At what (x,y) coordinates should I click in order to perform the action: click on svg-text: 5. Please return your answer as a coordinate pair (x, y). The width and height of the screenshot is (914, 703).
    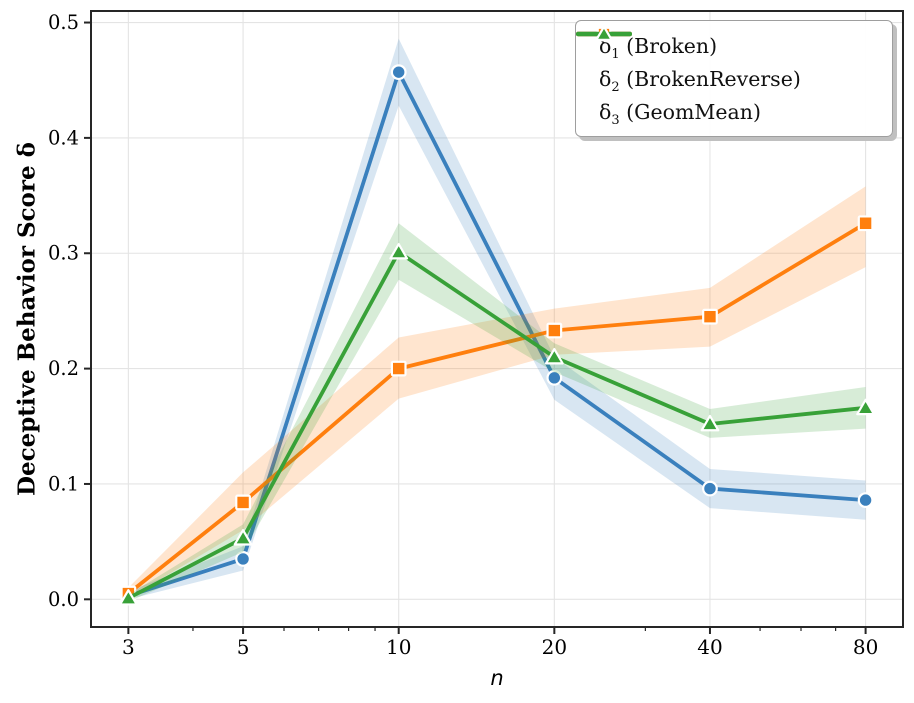
    Looking at the image, I should click on (243, 647).